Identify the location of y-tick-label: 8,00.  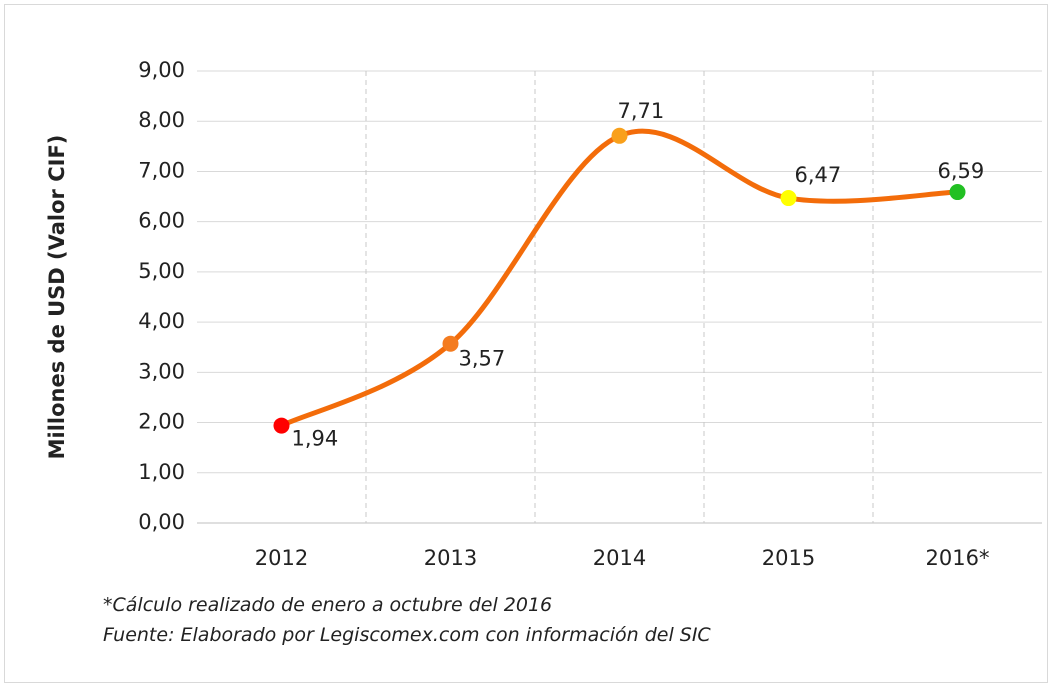
(161, 120).